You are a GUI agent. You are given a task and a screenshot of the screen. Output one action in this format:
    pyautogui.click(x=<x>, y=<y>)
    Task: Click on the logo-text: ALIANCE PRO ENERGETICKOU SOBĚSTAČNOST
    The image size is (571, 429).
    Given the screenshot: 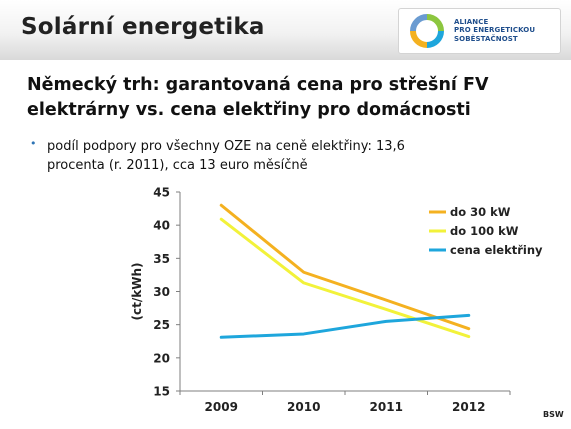 What is the action you would take?
    pyautogui.click(x=494, y=30)
    